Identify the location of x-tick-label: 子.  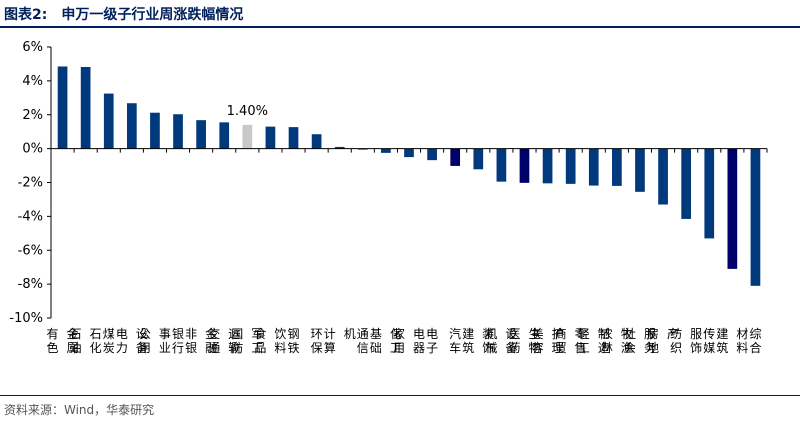
(432, 348).